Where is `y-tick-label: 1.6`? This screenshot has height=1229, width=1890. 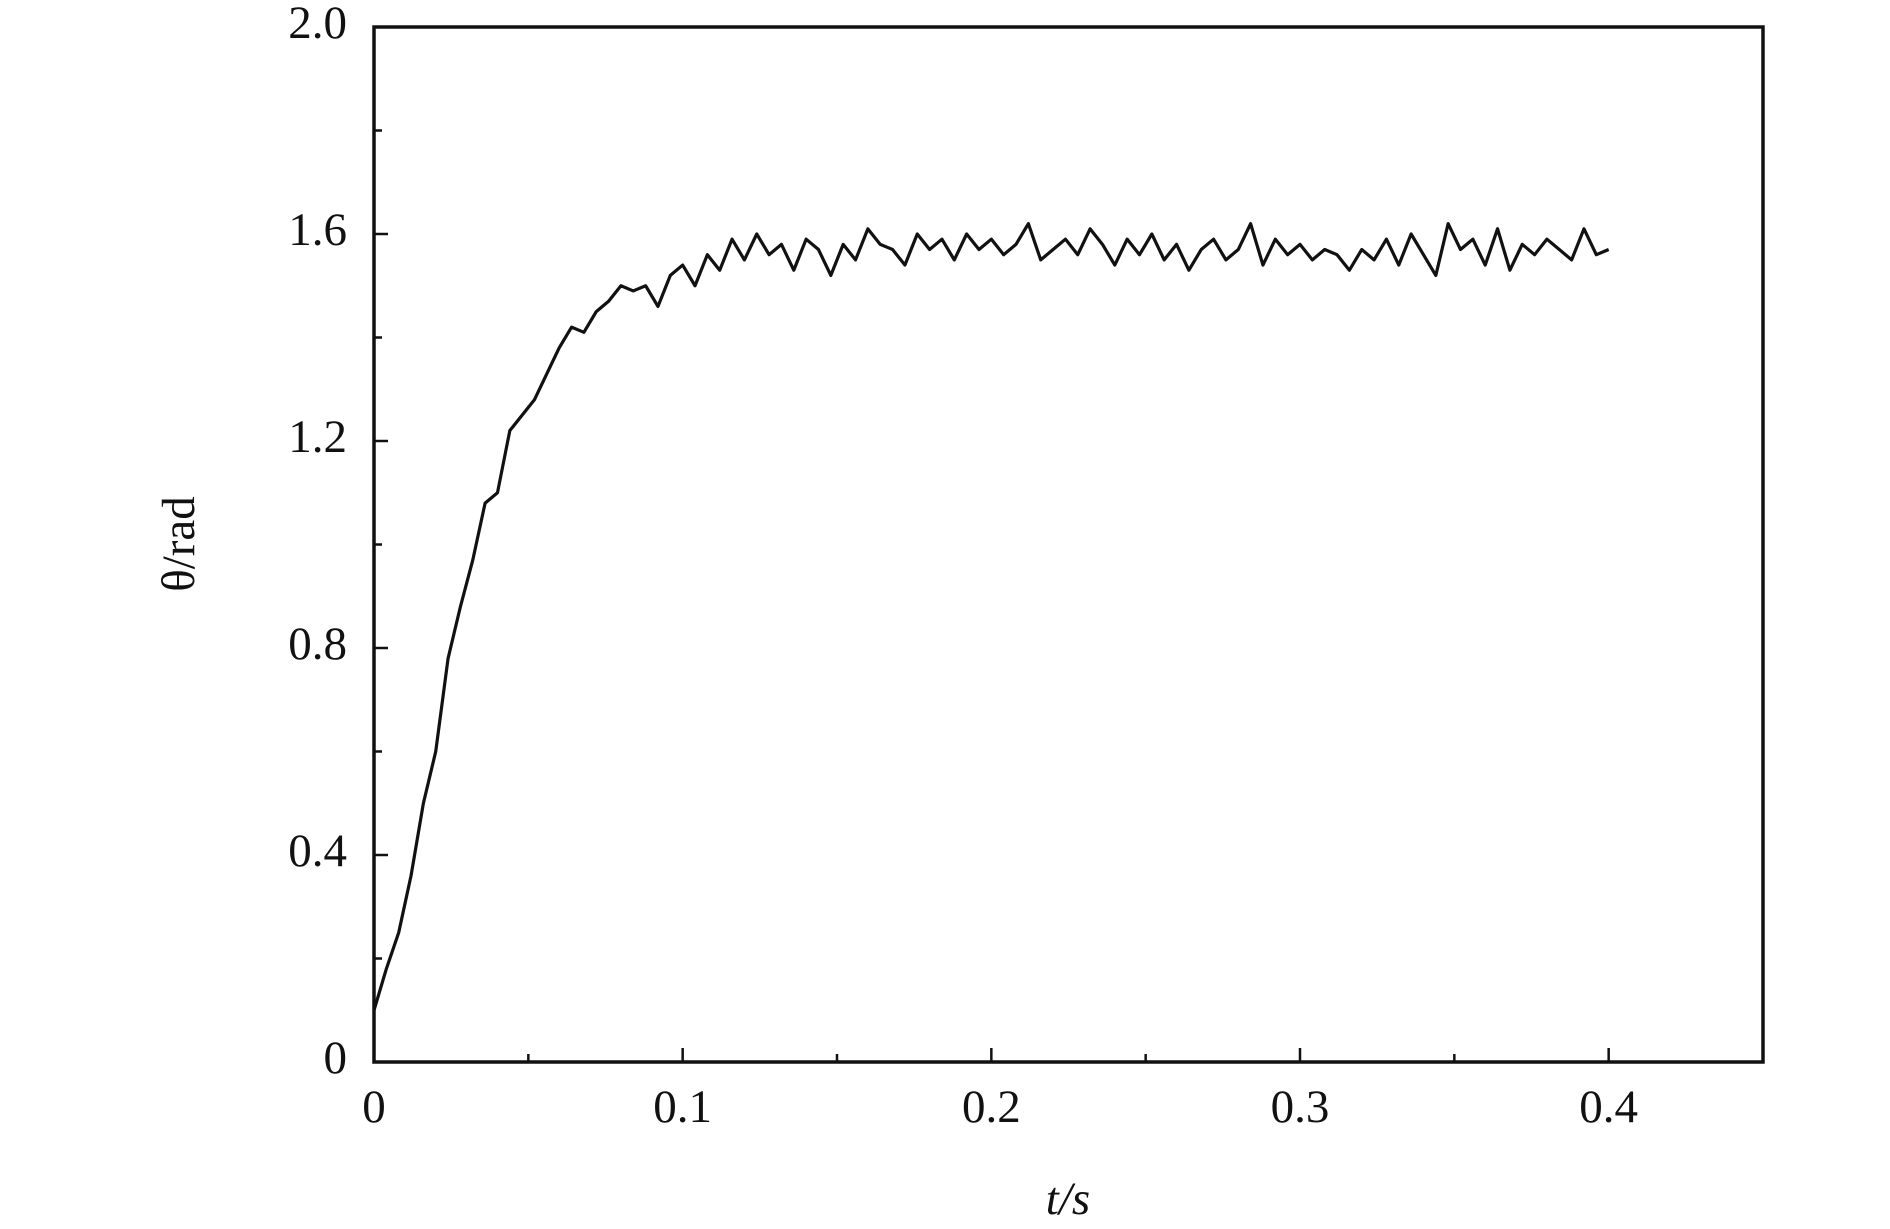
y-tick-label: 1.6 is located at coordinates (317, 230).